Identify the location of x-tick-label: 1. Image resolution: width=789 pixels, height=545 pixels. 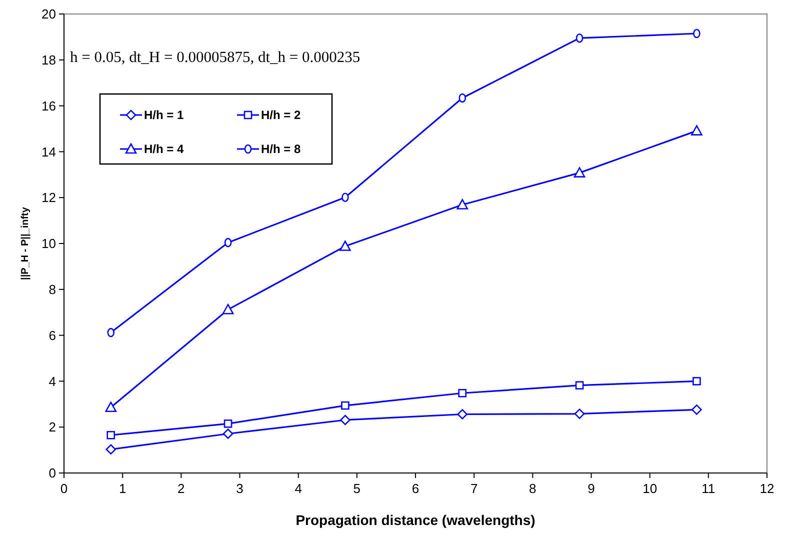
(122, 488).